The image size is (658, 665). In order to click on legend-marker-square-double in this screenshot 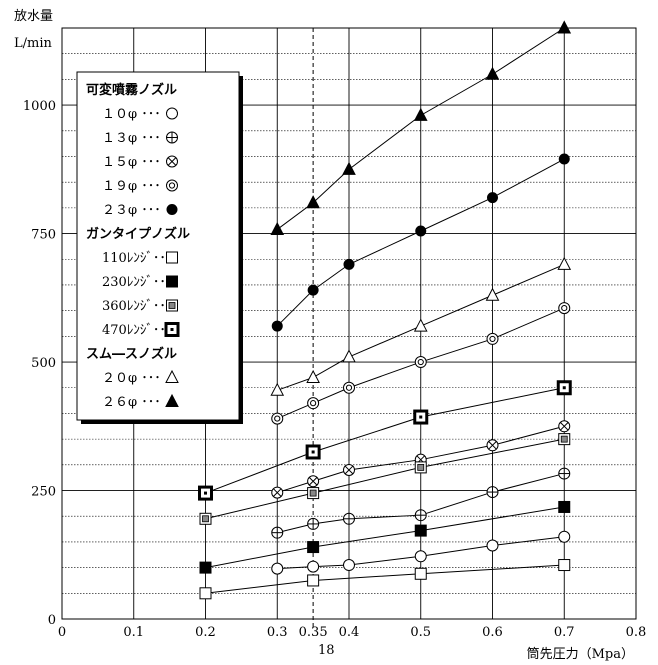, I will do `click(172, 305)`.